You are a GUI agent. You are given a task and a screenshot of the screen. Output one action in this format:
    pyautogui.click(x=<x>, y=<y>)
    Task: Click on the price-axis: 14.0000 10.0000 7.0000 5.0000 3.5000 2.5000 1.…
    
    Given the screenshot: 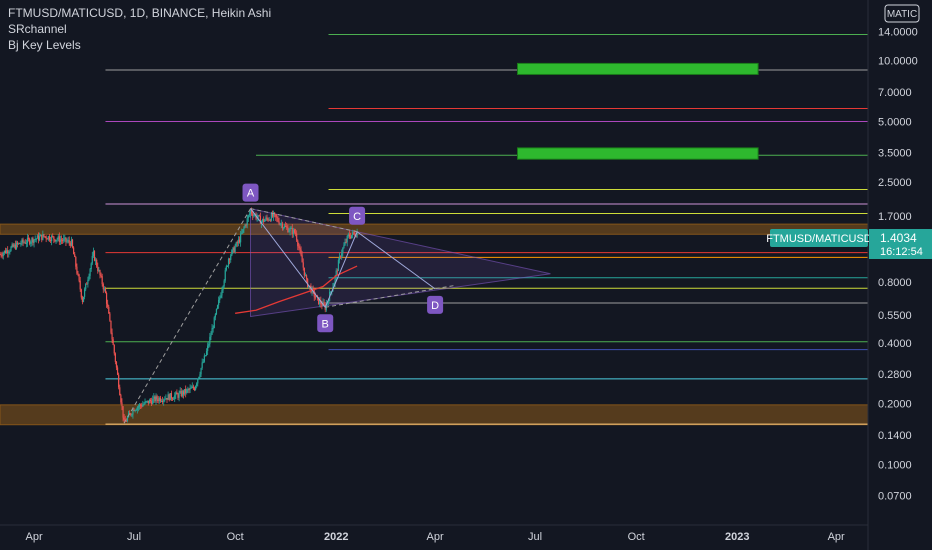 What is the action you would take?
    pyautogui.click(x=892, y=275)
    